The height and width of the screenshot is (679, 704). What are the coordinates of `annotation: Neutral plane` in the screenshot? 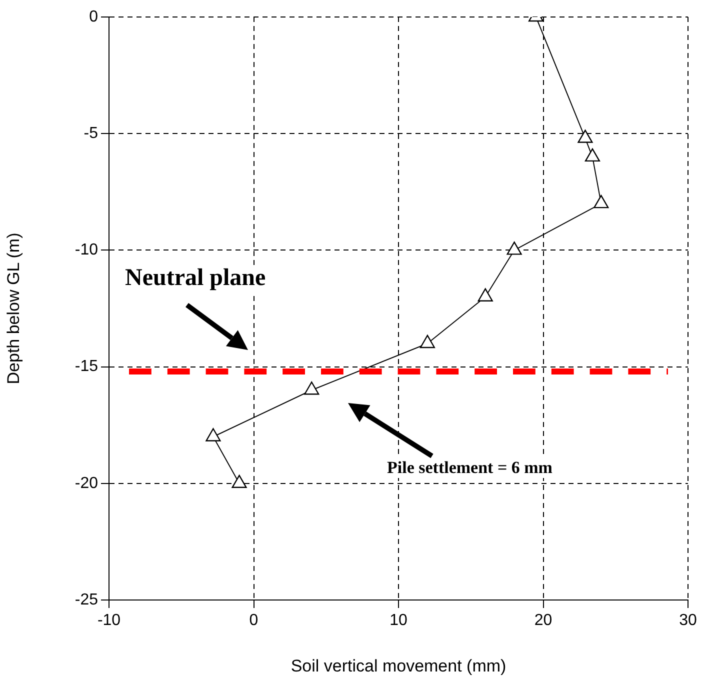 It's located at (195, 279).